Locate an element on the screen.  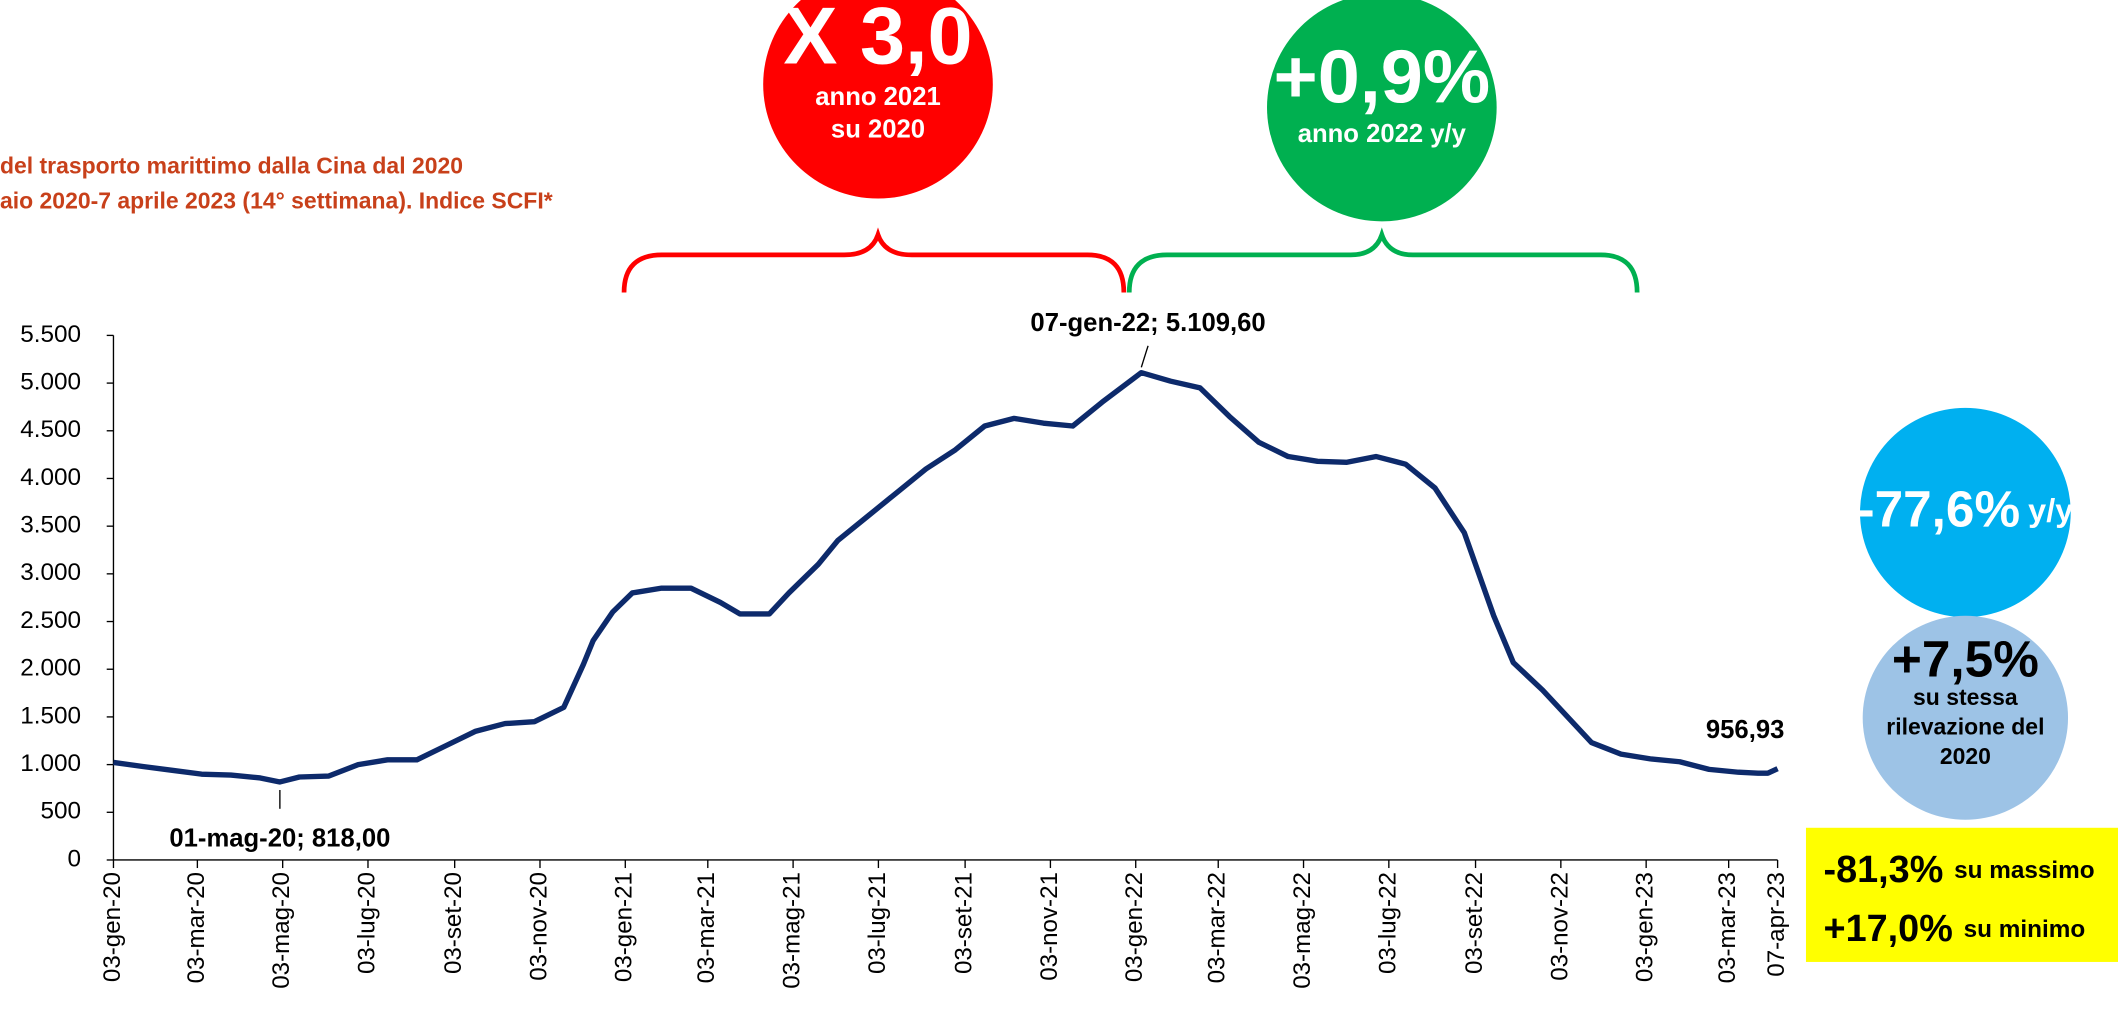
y-tick-label: 0 is located at coordinates (75, 858).